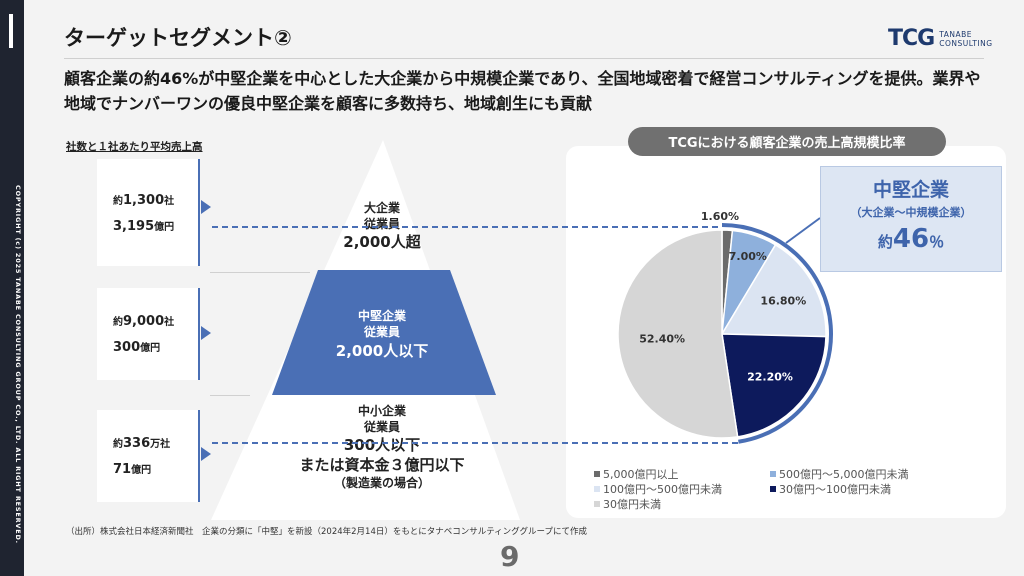  What do you see at coordinates (966, 43) in the screenshot?
I see `logo-line-2: CONSULTING` at bounding box center [966, 43].